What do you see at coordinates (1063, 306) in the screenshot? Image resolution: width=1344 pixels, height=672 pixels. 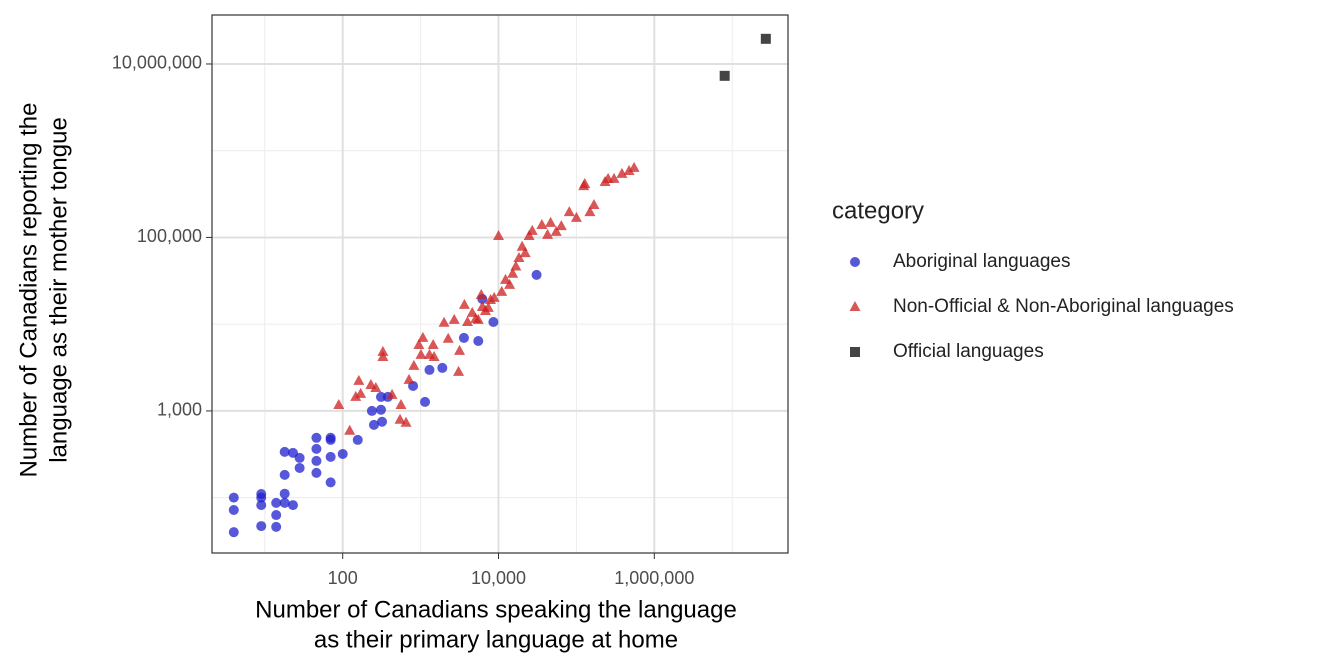 I see `legend-label: Non-Official & Non-Aboriginal languages` at bounding box center [1063, 306].